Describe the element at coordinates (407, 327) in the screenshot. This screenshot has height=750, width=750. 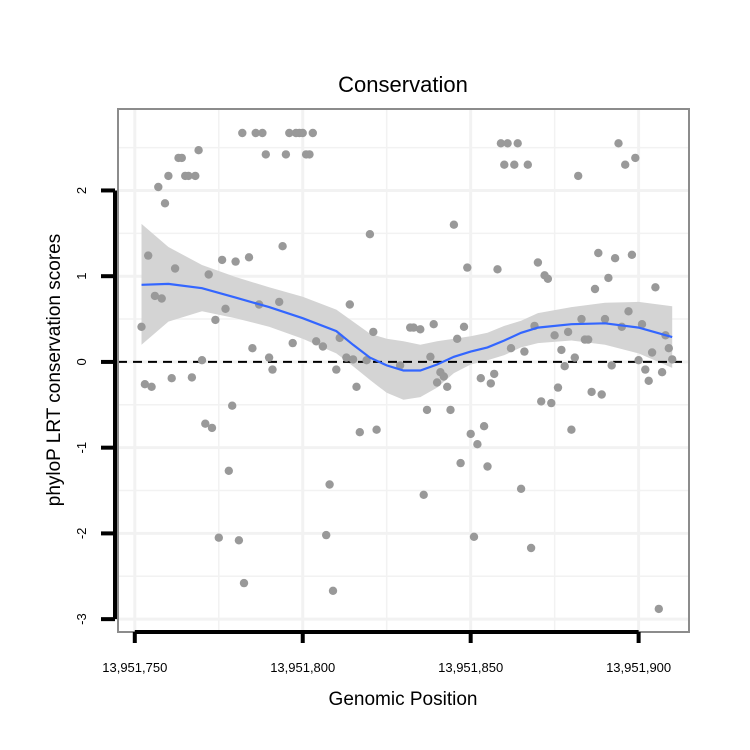
I see `smooth-line` at that location.